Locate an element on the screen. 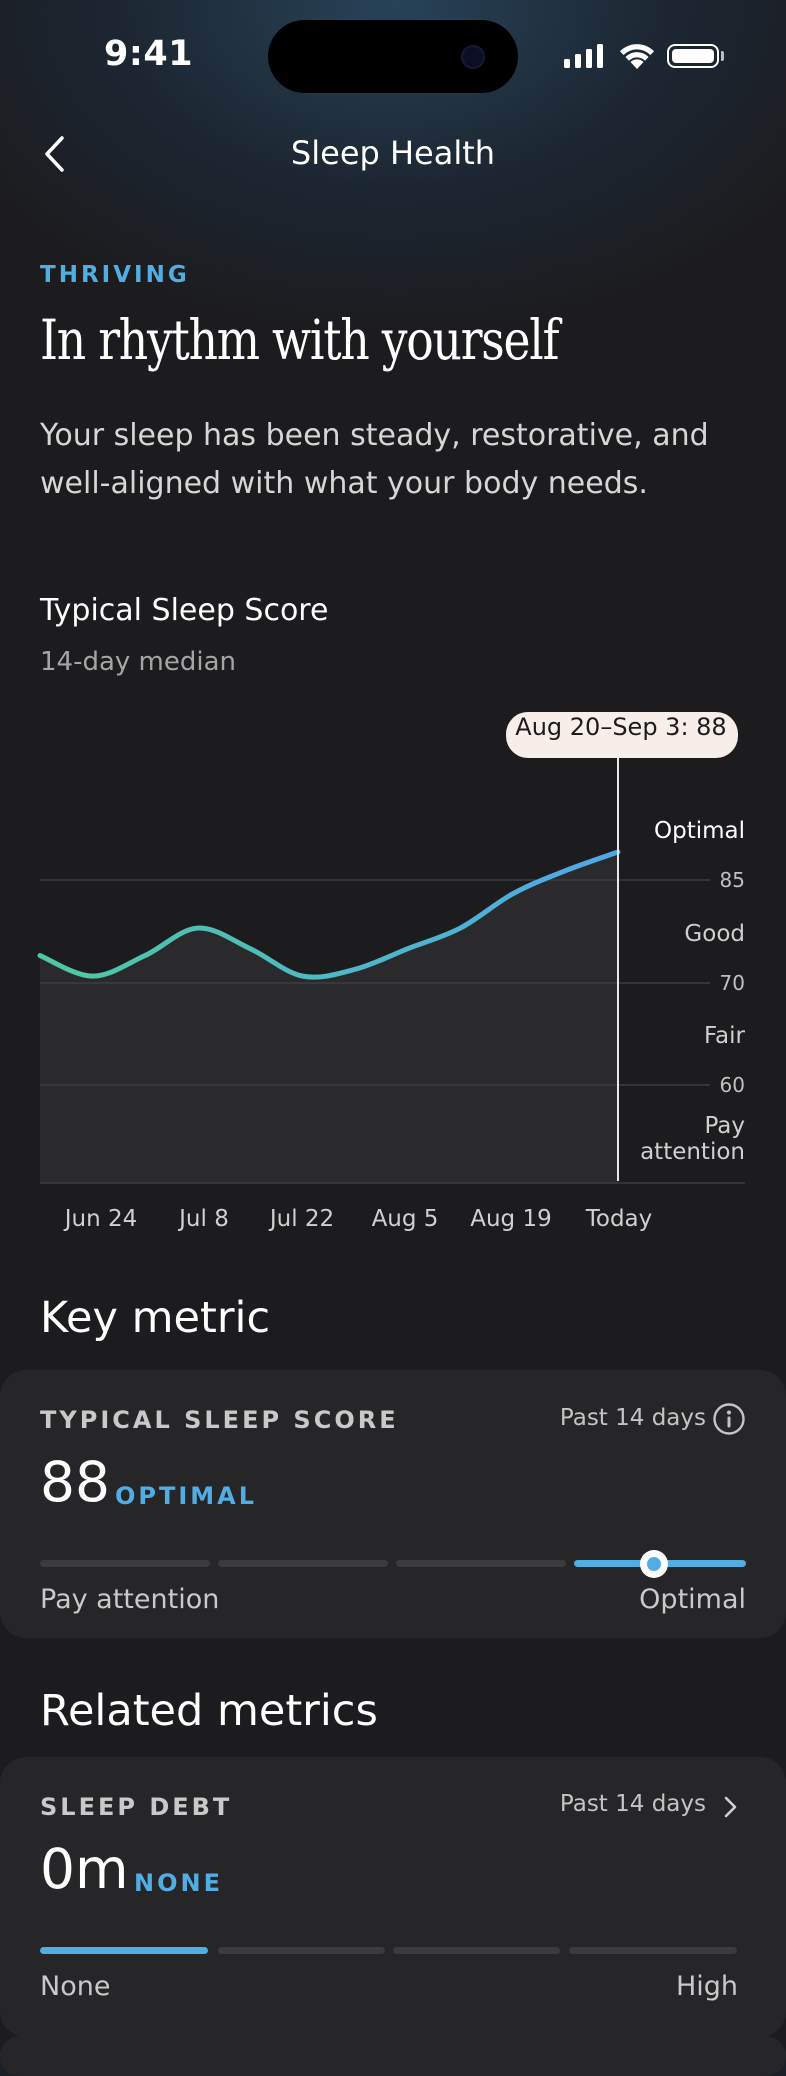 The height and width of the screenshot is (2076, 786). scale-right-label: Optimal is located at coordinates (692, 1599).